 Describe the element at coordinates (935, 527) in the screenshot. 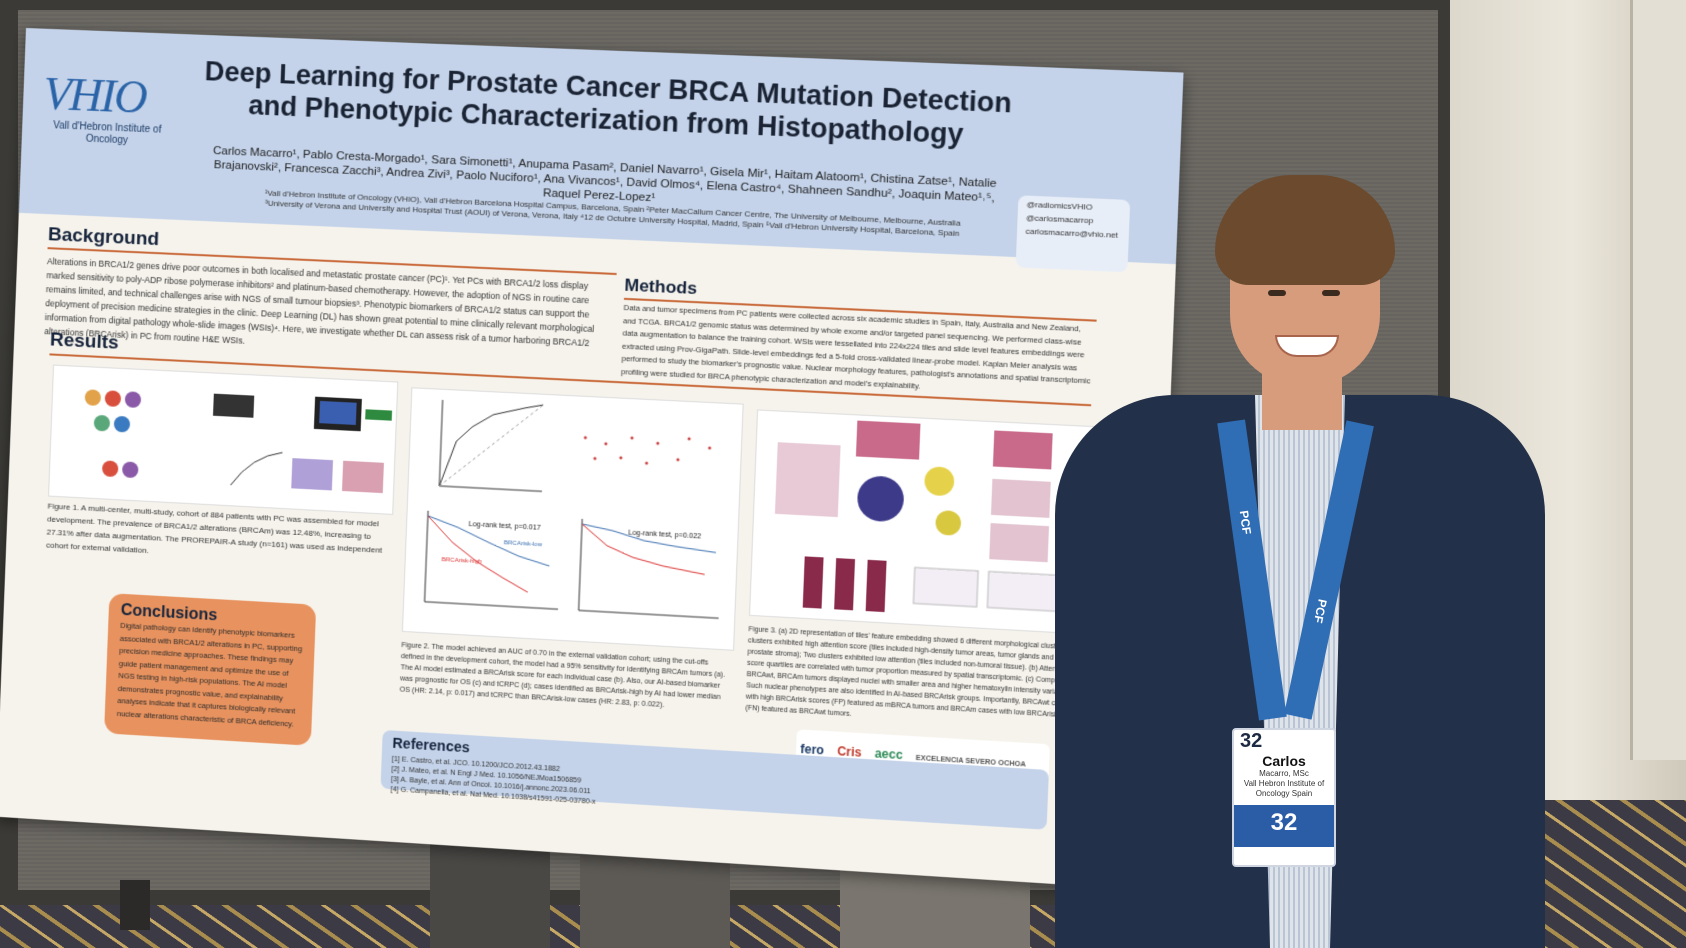

I see `figure3-graphic` at that location.